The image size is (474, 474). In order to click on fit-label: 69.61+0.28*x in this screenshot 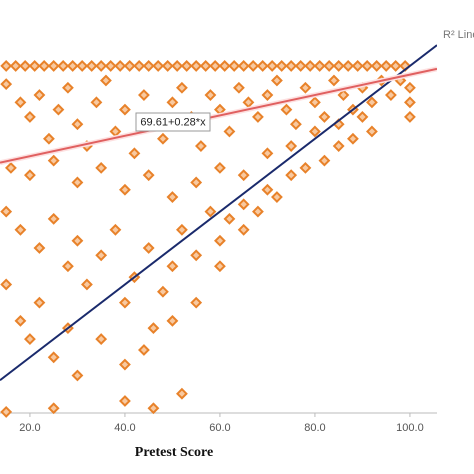, I will do `click(173, 122)`.